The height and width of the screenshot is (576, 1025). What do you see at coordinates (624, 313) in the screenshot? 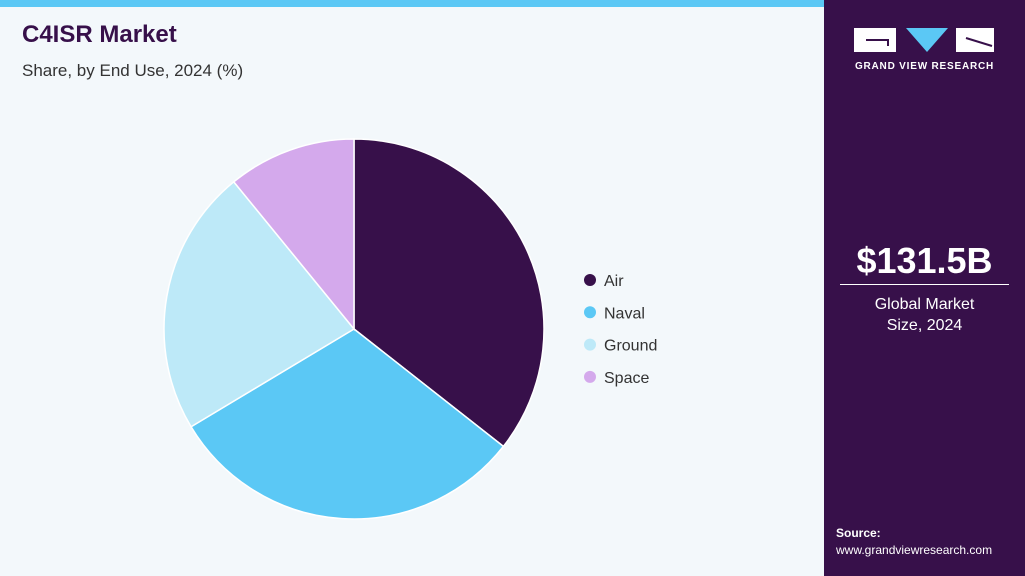
I see `legend-label: Naval` at bounding box center [624, 313].